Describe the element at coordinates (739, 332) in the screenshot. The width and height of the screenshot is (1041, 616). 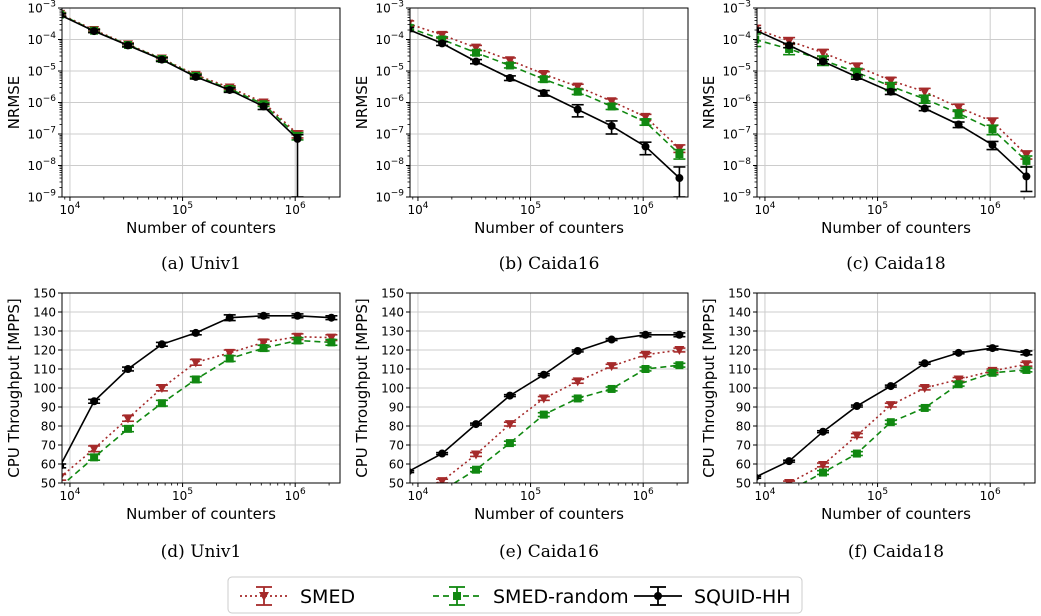
I see `y-tick-label: 130` at that location.